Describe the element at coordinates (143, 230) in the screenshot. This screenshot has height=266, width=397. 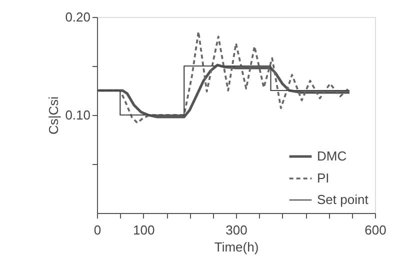
I see `x-tick-label: 100` at that location.